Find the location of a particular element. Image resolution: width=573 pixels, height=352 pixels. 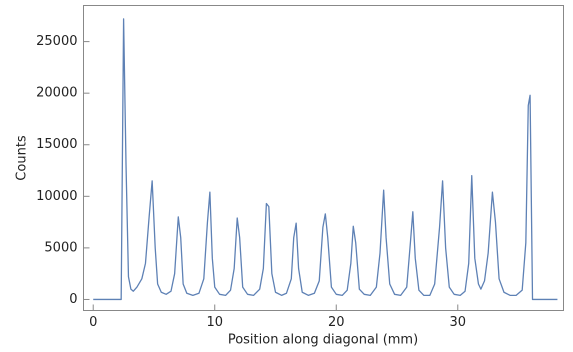

y-axis-label: Counts is located at coordinates (22, 158).